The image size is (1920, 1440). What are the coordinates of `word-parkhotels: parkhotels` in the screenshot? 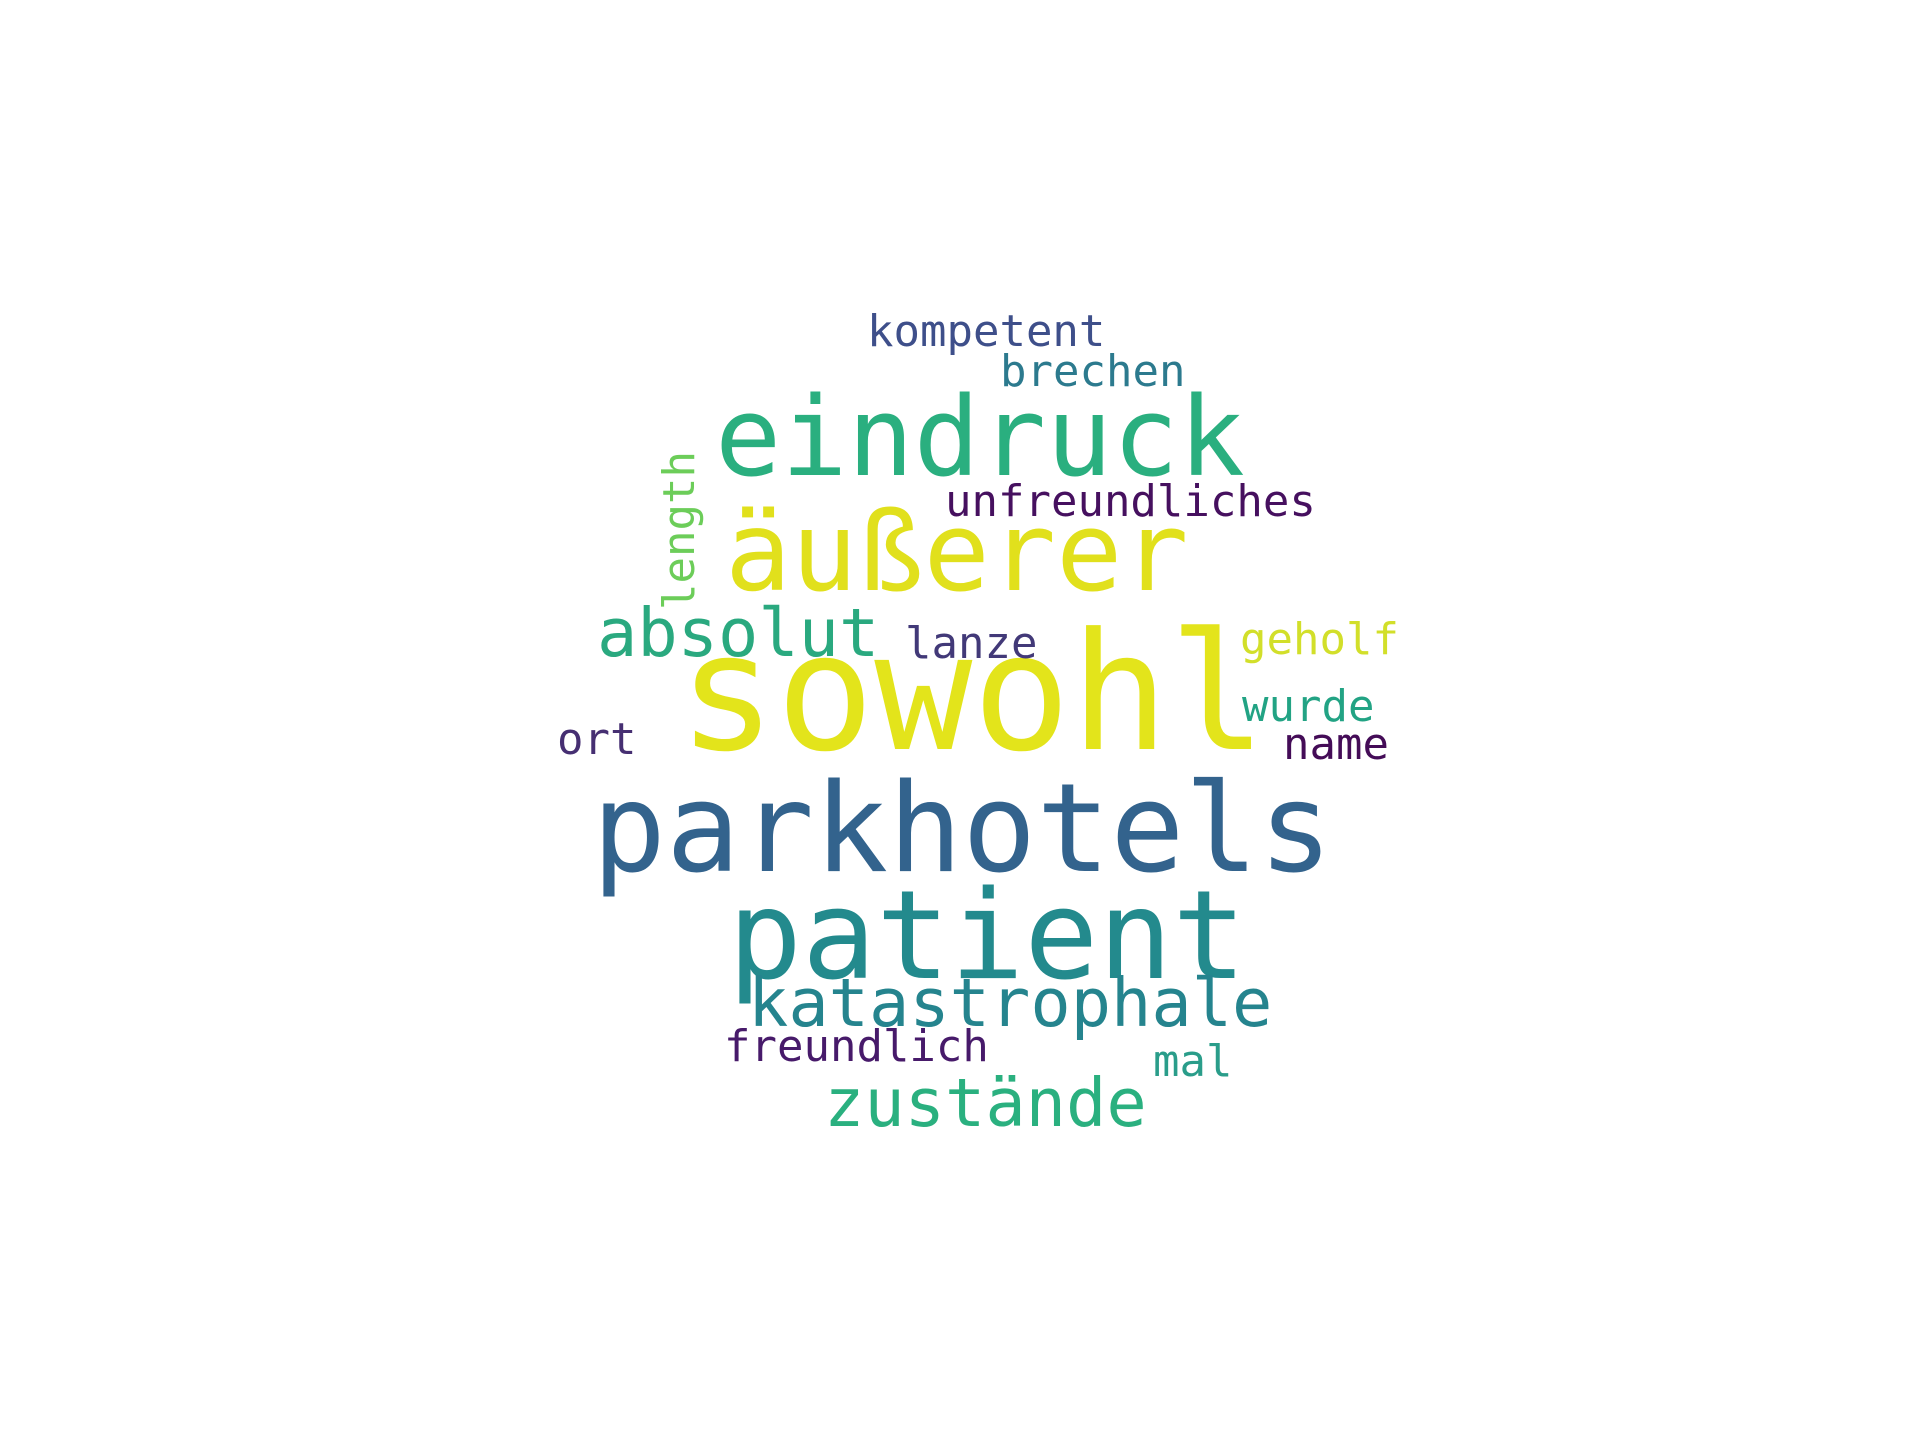 It's located at (962, 829).